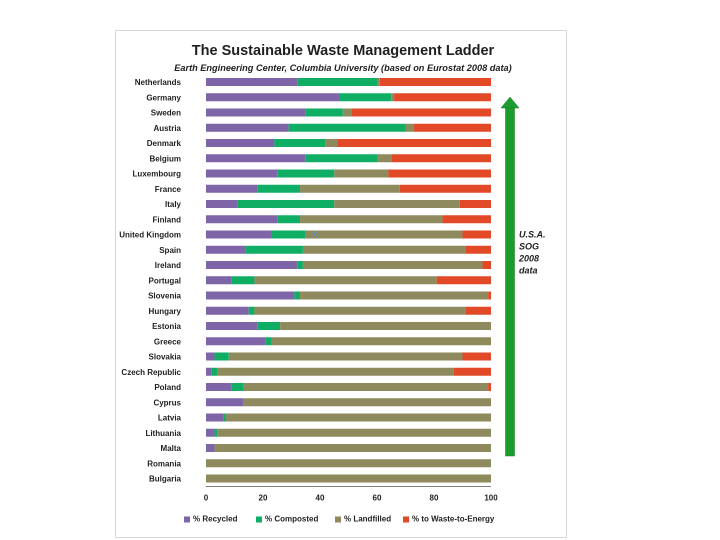 This screenshot has width=720, height=540. What do you see at coordinates (210, 432) in the screenshot?
I see `bar-lithuania-recycled` at bounding box center [210, 432].